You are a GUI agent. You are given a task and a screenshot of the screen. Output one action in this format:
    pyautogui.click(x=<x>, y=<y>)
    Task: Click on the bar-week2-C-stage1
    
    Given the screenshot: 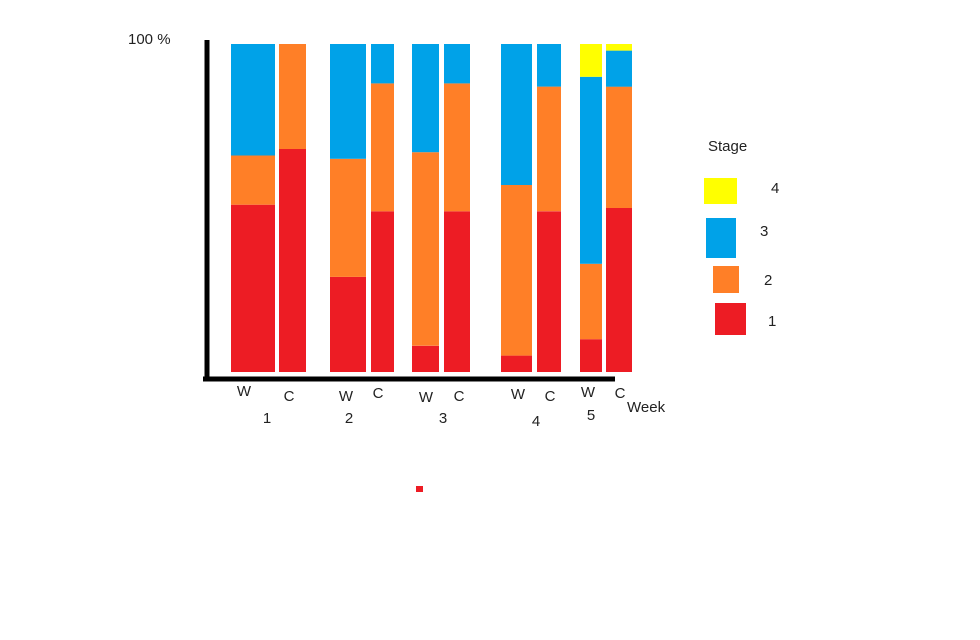 What is the action you would take?
    pyautogui.click(x=382, y=291)
    